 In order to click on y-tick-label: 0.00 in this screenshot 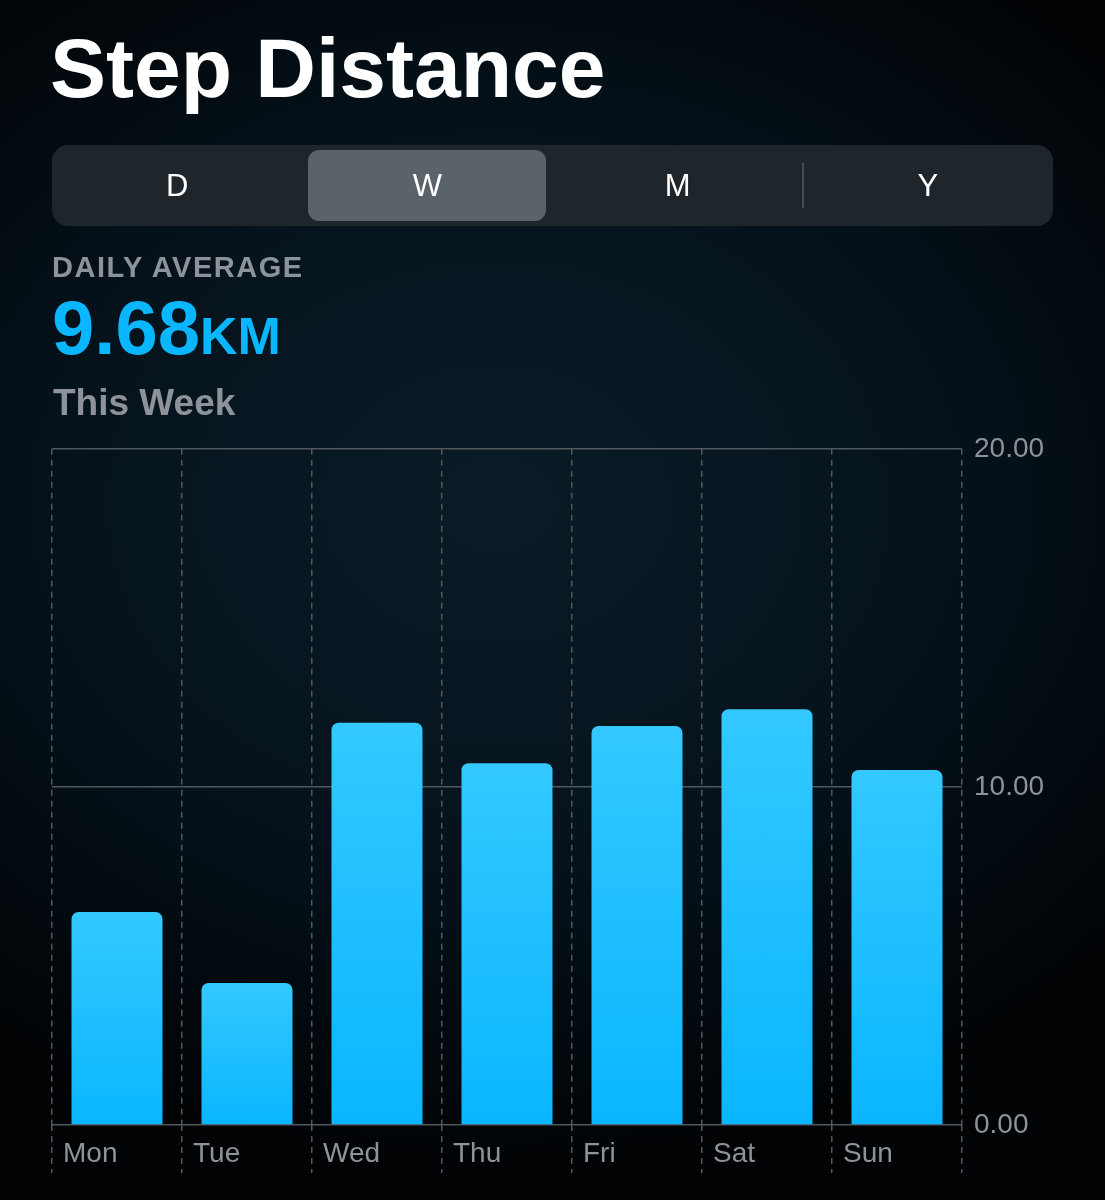, I will do `click(1001, 1123)`.